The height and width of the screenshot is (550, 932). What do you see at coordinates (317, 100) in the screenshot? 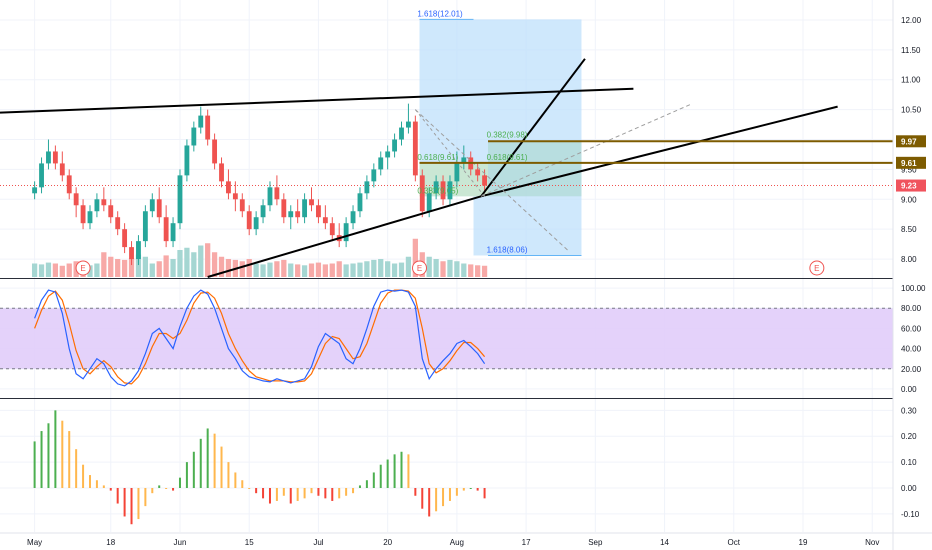
I see `resistance-trendline` at bounding box center [317, 100].